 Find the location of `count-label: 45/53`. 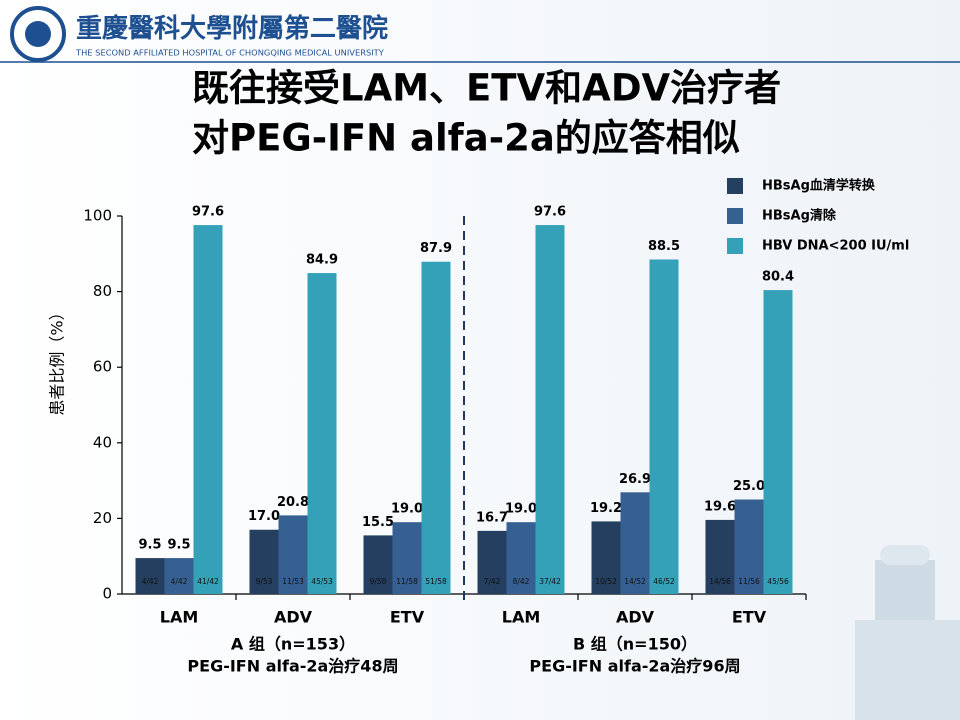

count-label: 45/53 is located at coordinates (322, 581).